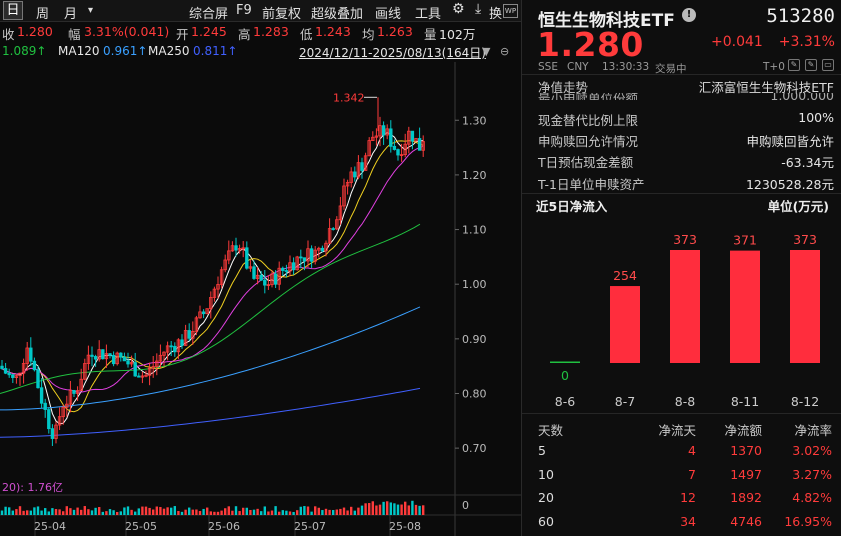 The width and height of the screenshot is (841, 536). What do you see at coordinates (510, 11) in the screenshot?
I see `wp-icon: WP` at bounding box center [510, 11].